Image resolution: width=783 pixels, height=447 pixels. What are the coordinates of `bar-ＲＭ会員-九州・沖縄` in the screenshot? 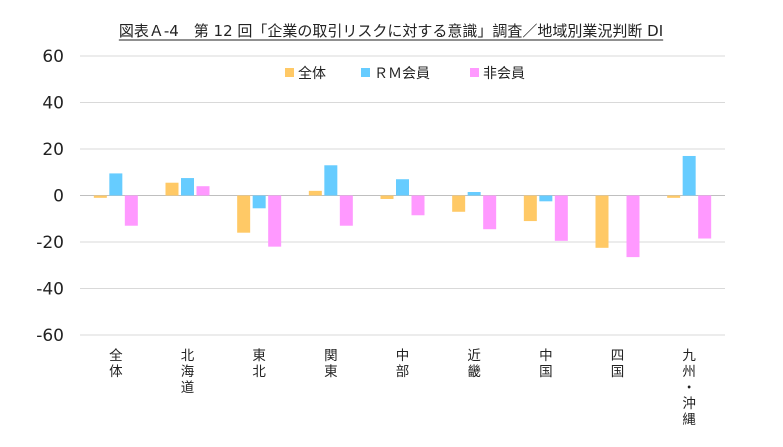 It's located at (689, 175).